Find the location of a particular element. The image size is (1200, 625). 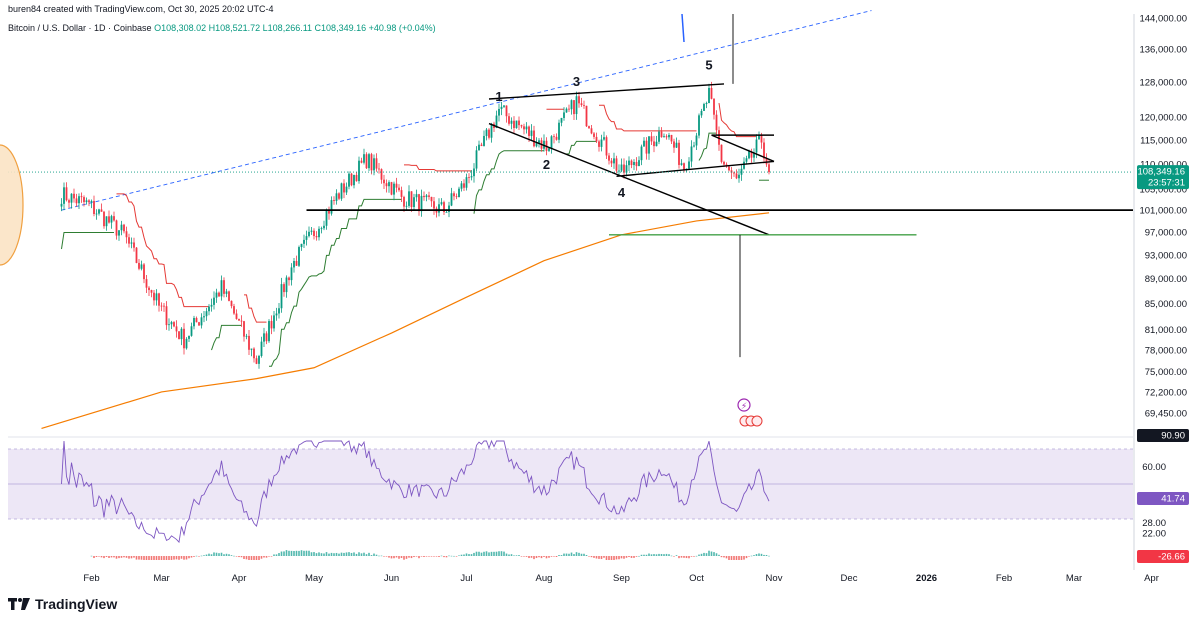

tradingview-logo: TradingView is located at coordinates (62, 604).